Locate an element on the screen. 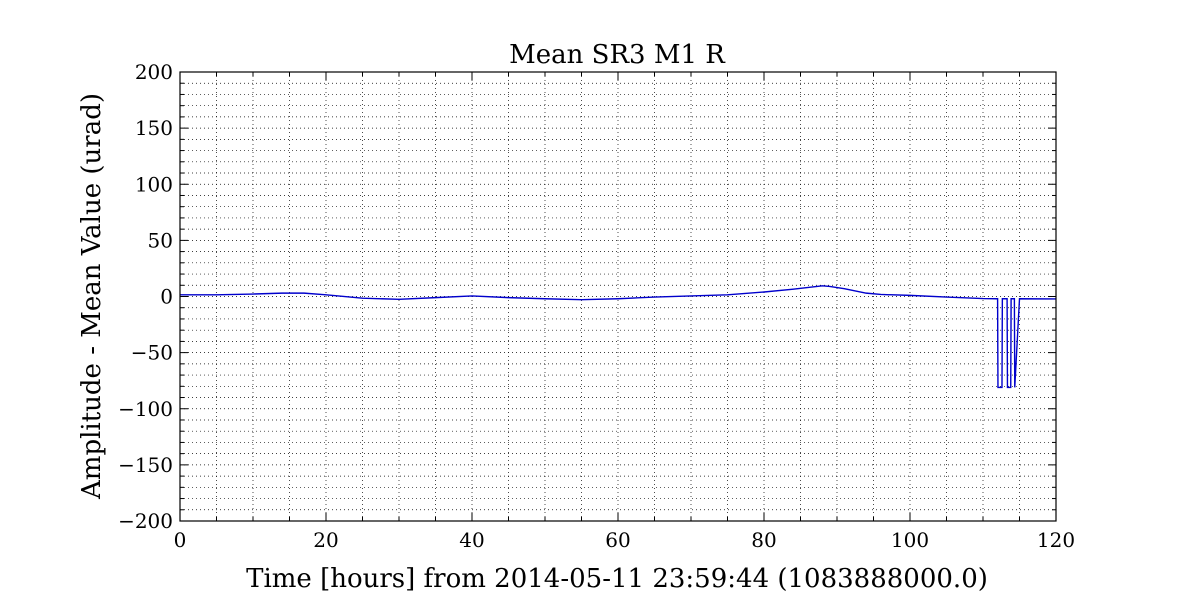  x-tick-label: 100 is located at coordinates (910, 540).